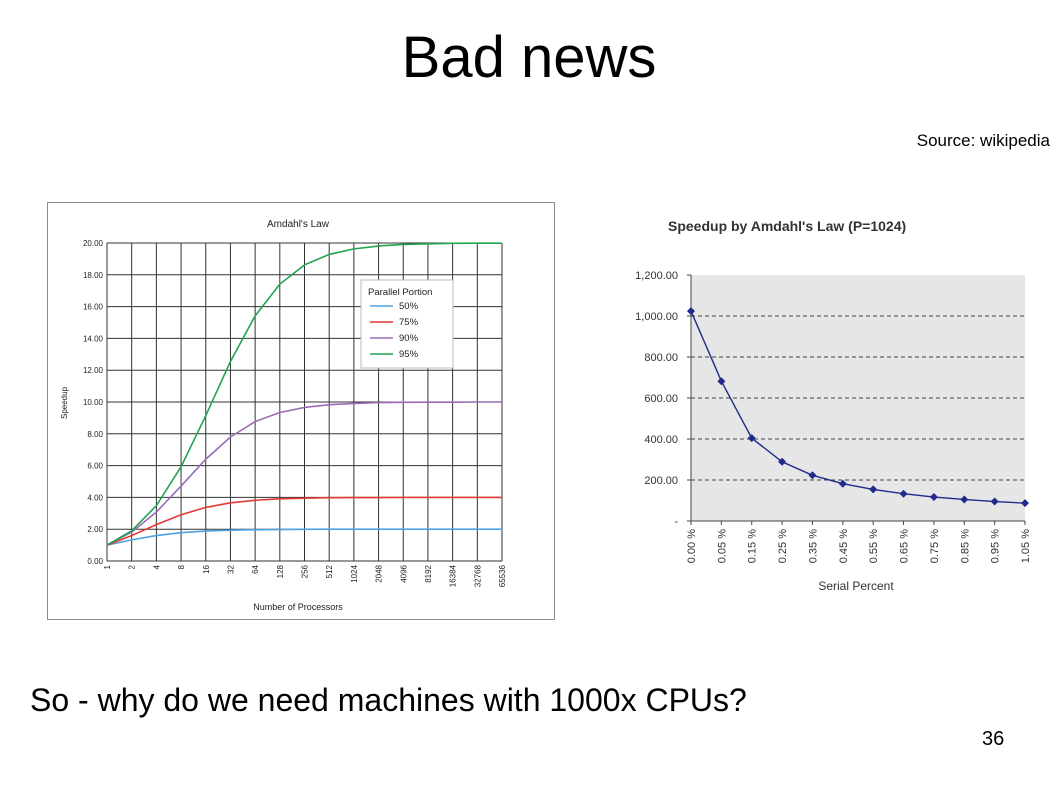 The height and width of the screenshot is (793, 1058). Describe the element at coordinates (230, 568) in the screenshot. I see `x-tick-label: 32` at that location.